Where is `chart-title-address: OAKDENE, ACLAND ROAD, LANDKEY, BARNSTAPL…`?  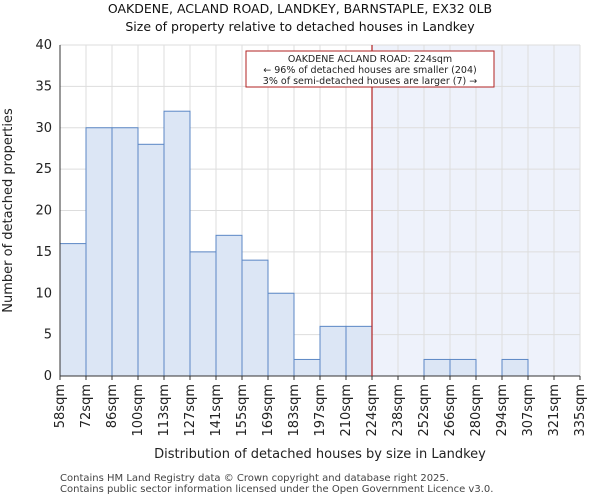 chart-title-address: OAKDENE, ACLAND ROAD, LANDKEY, BARNSTAPL… is located at coordinates (300, 8).